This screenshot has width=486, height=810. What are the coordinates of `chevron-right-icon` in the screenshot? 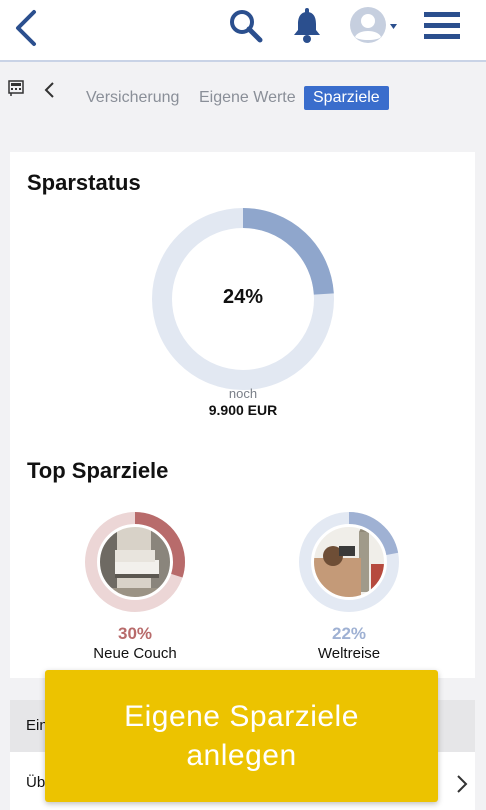 It's located at (462, 784).